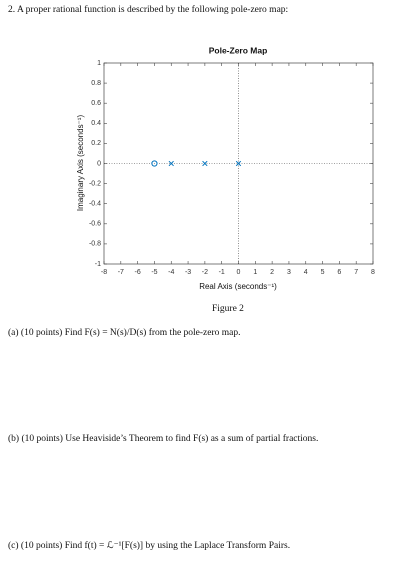  Describe the element at coordinates (239, 272) in the screenshot. I see `x-tick-label: 0` at that location.